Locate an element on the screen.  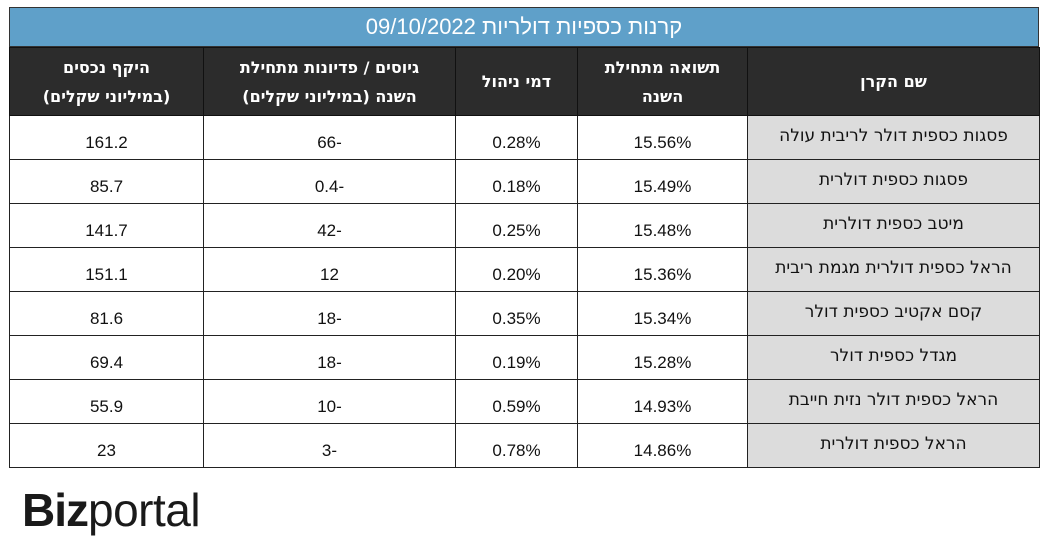
table-row: מיטב כספית דולרית 15.48% 0.25% -42 141.7 is located at coordinates (524, 225).